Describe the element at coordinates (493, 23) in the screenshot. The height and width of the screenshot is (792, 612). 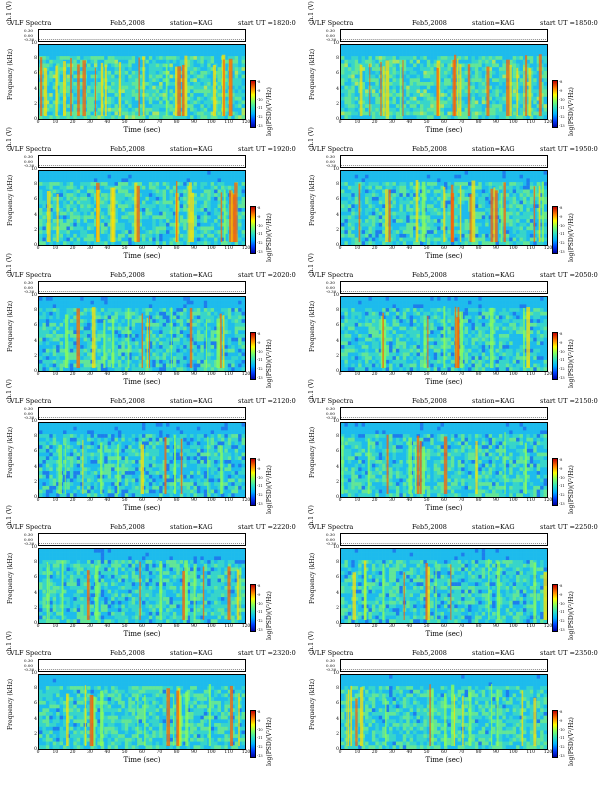
I see `panel-station: station=KAG` at that location.